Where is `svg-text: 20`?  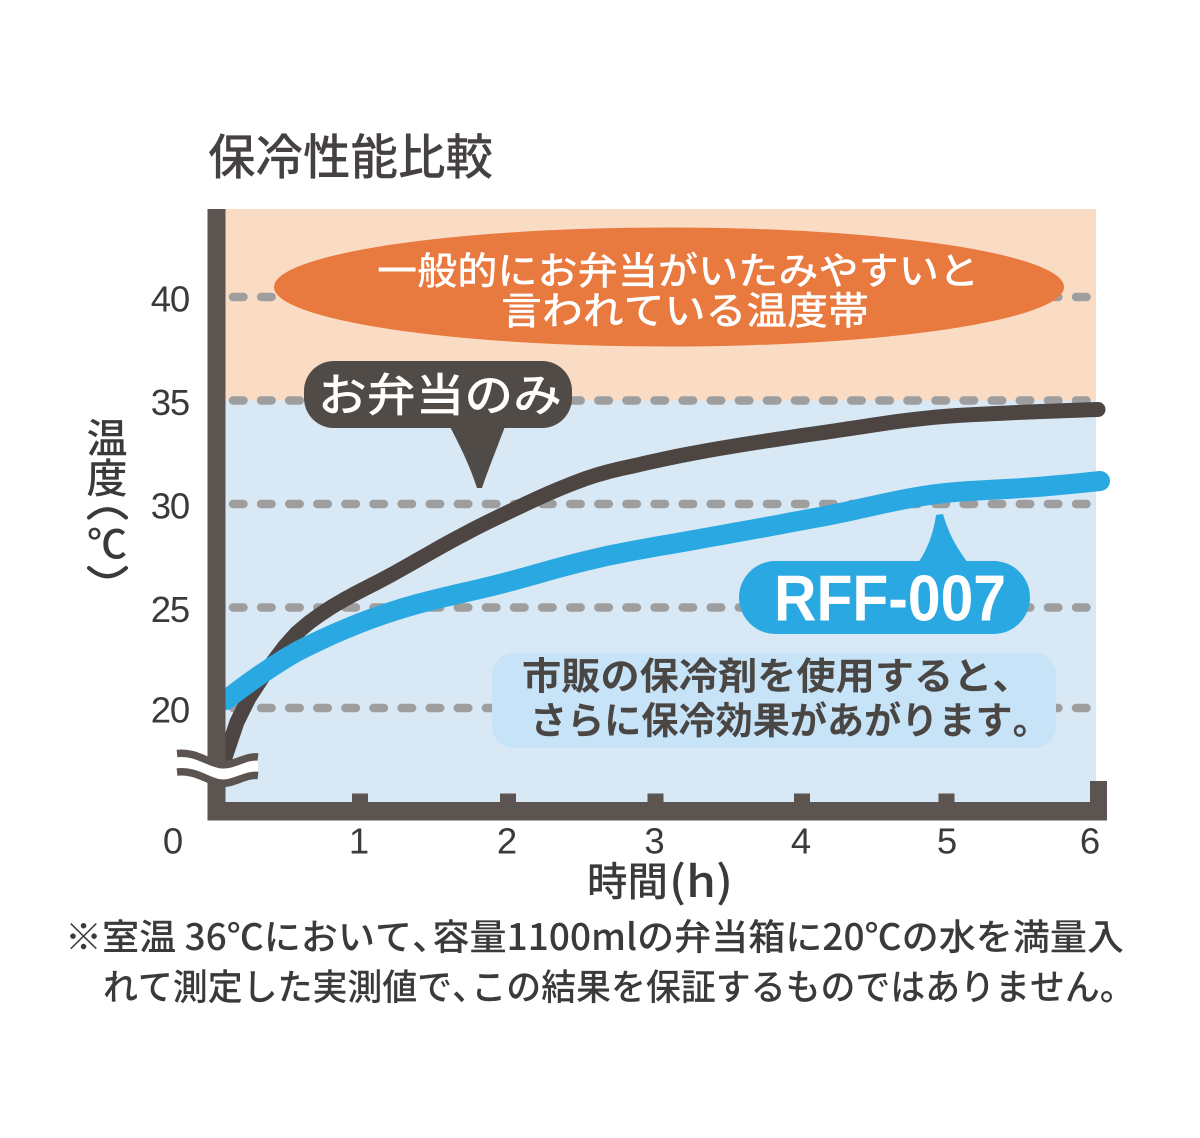 svg-text: 20 is located at coordinates (170, 710).